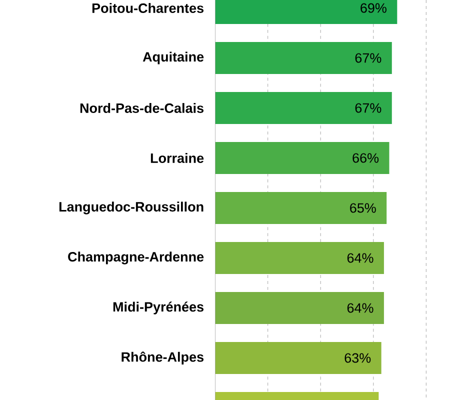 This screenshot has width=460, height=400. Describe the element at coordinates (136, 258) in the screenshot. I see `y-tick-label: Champagne-Ardenne` at that location.